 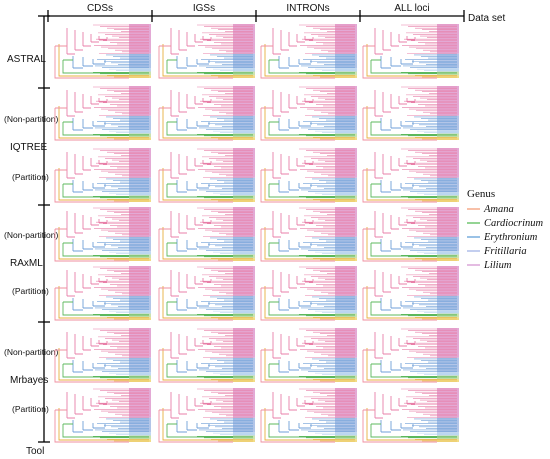 What do you see at coordinates (307, 8) in the screenshot?
I see `column-header: INTRONs` at bounding box center [307, 8].